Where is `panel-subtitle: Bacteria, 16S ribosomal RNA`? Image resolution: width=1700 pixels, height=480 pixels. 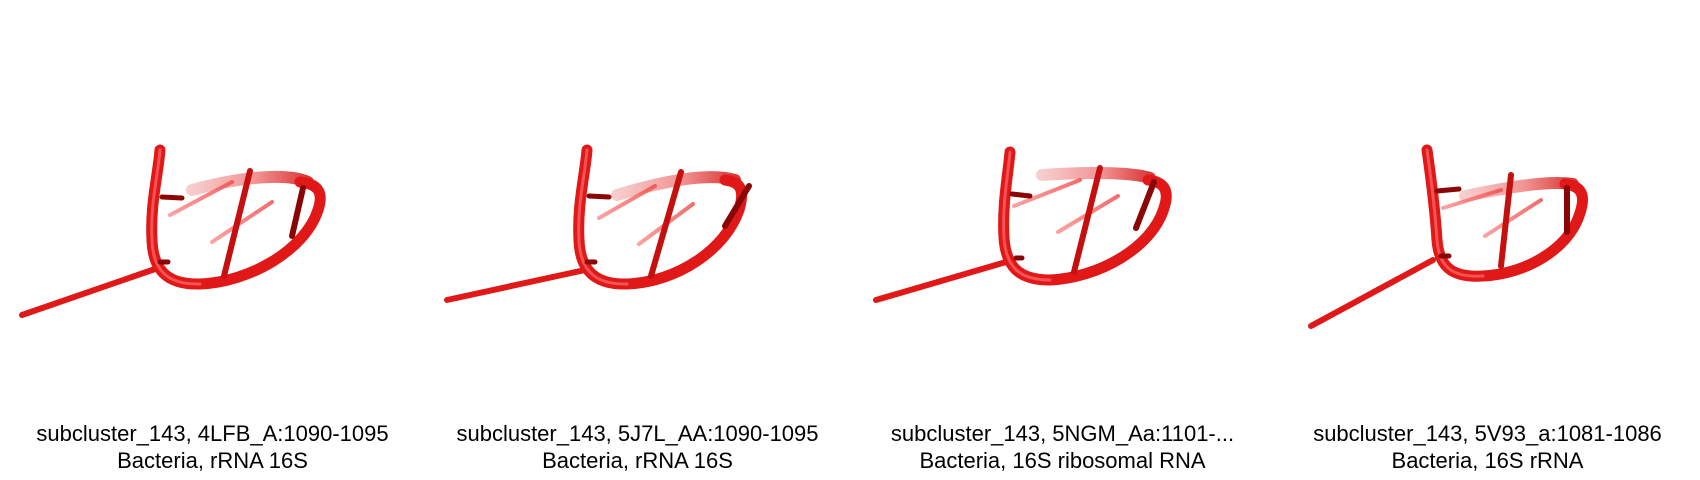
panel-subtitle: Bacteria, 16S ribosomal RNA is located at coordinates (1062, 460).